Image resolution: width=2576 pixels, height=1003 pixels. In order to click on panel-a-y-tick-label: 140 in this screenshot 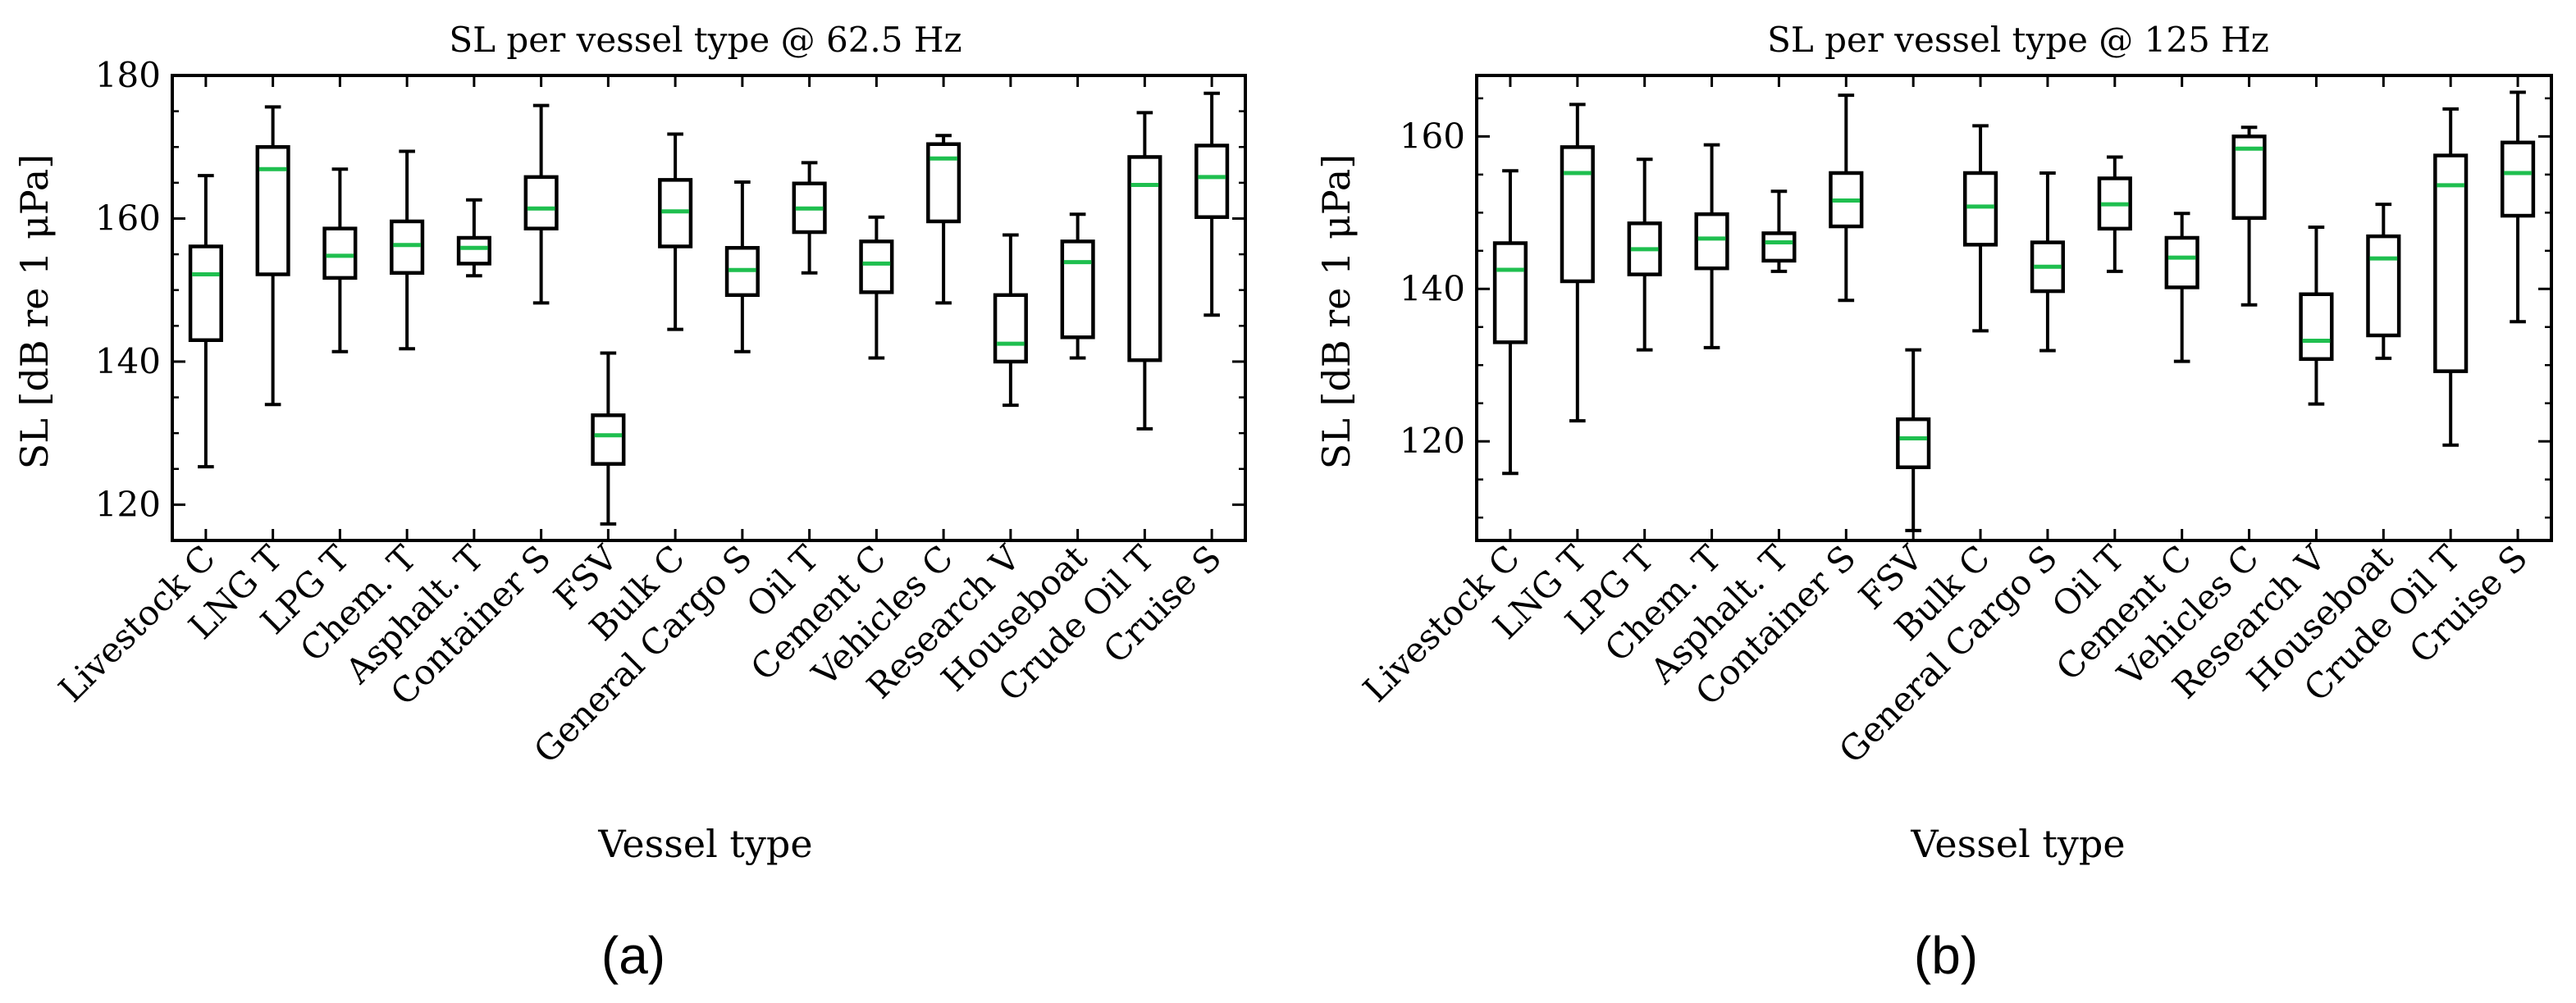, I will do `click(128, 361)`.